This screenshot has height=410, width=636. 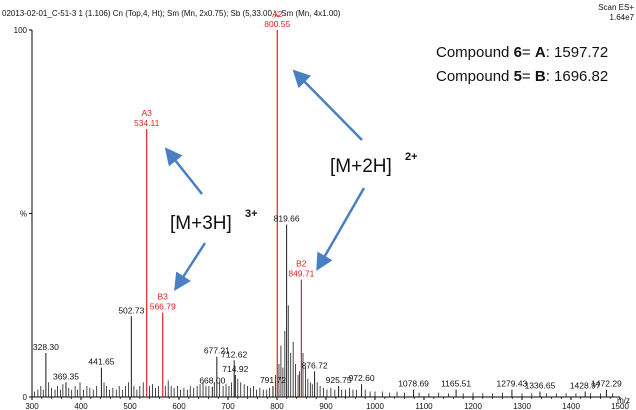 What do you see at coordinates (147, 113) in the screenshot?
I see `peak-tag-label: A3` at bounding box center [147, 113].